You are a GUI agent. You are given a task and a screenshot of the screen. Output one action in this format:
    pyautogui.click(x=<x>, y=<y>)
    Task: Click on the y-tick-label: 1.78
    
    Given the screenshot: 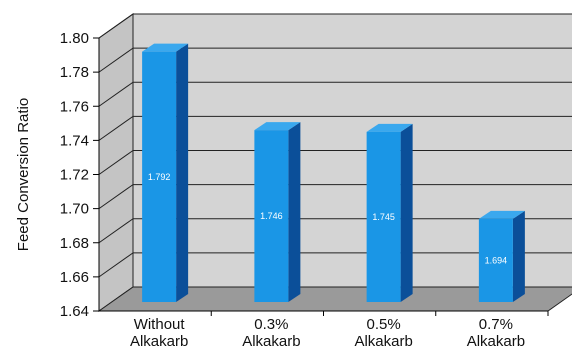 What is the action you would take?
    pyautogui.click(x=74, y=72)
    